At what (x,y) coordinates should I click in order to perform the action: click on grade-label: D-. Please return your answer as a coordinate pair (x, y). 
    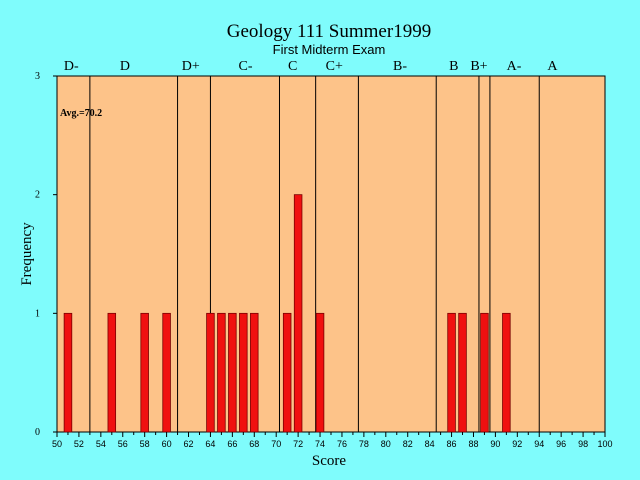
    Looking at the image, I should click on (71, 66).